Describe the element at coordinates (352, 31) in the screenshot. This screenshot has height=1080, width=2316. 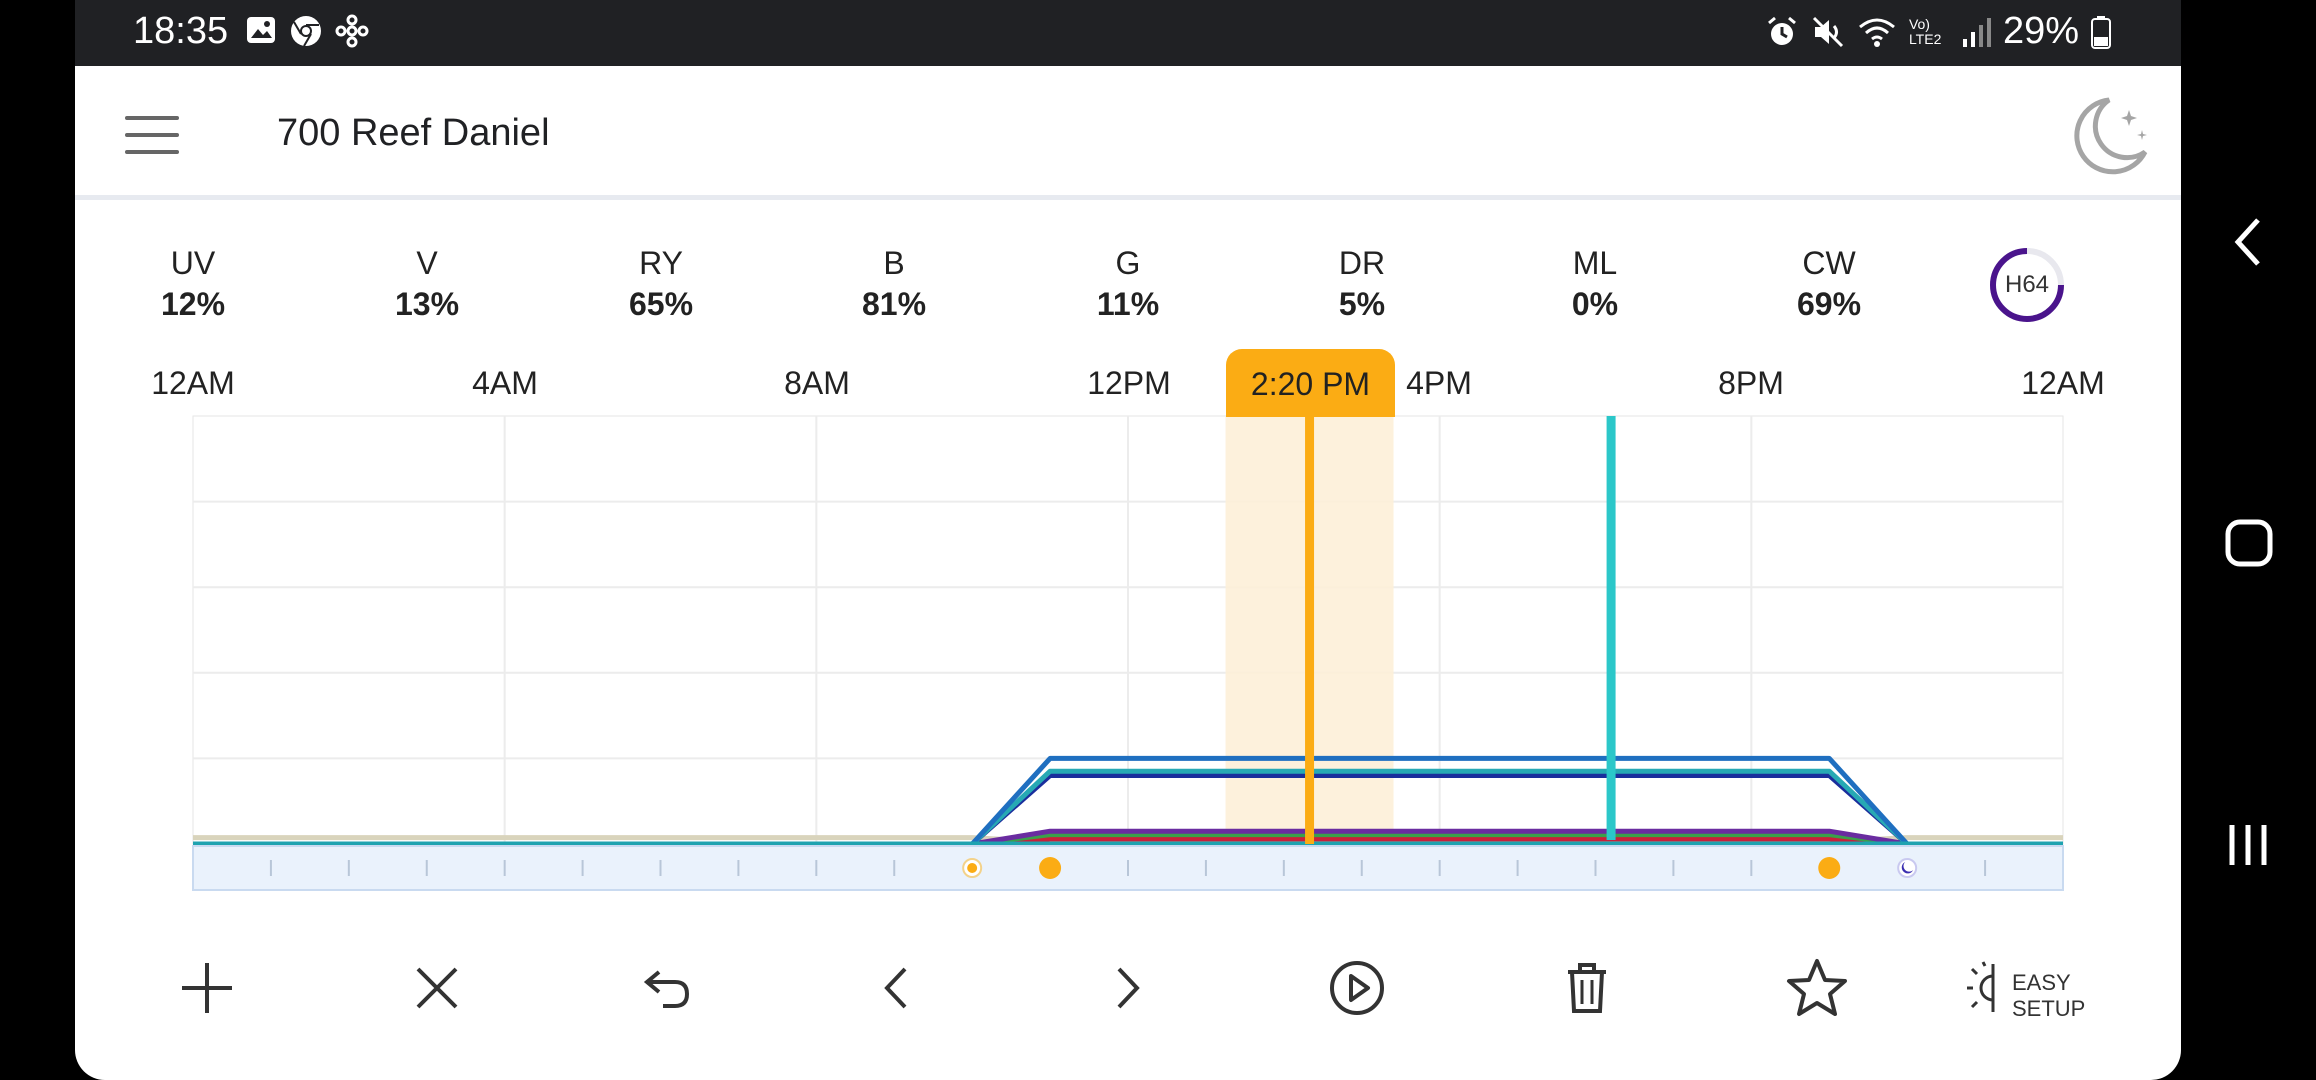
I see `fan-icon` at that location.